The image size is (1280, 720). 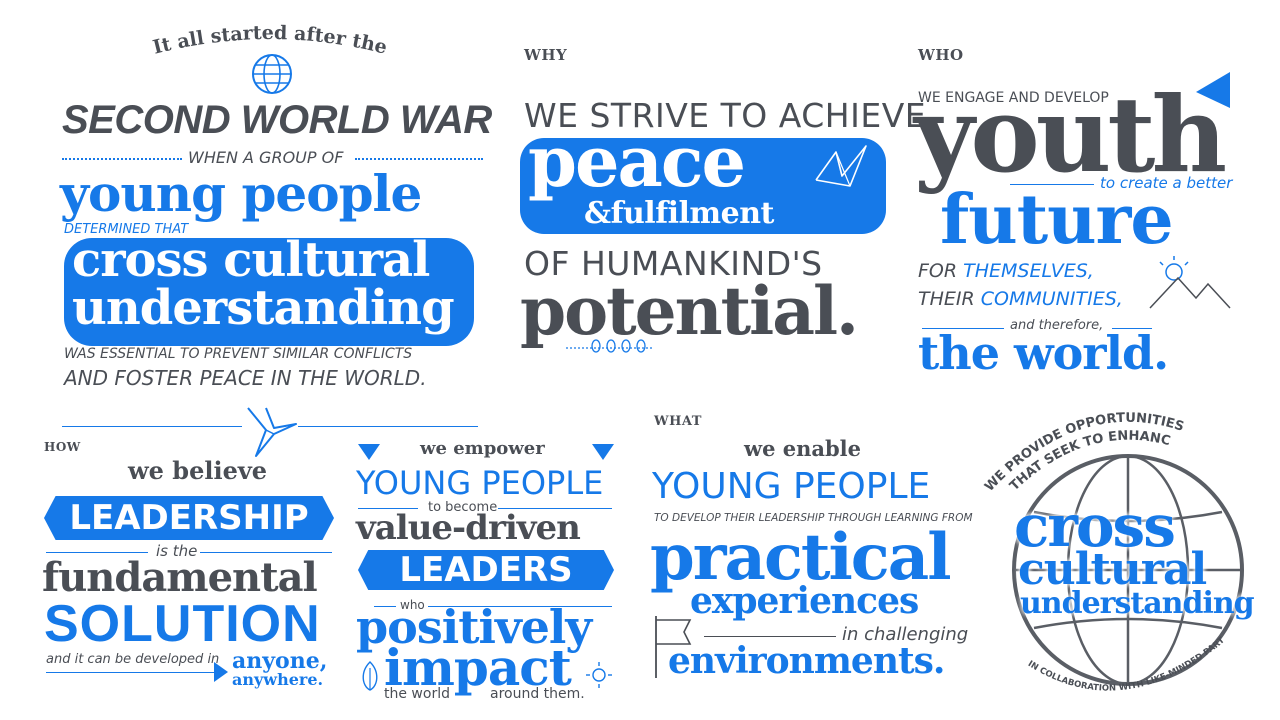 What do you see at coordinates (62, 447) in the screenshot?
I see `how-label: HOW` at bounding box center [62, 447].